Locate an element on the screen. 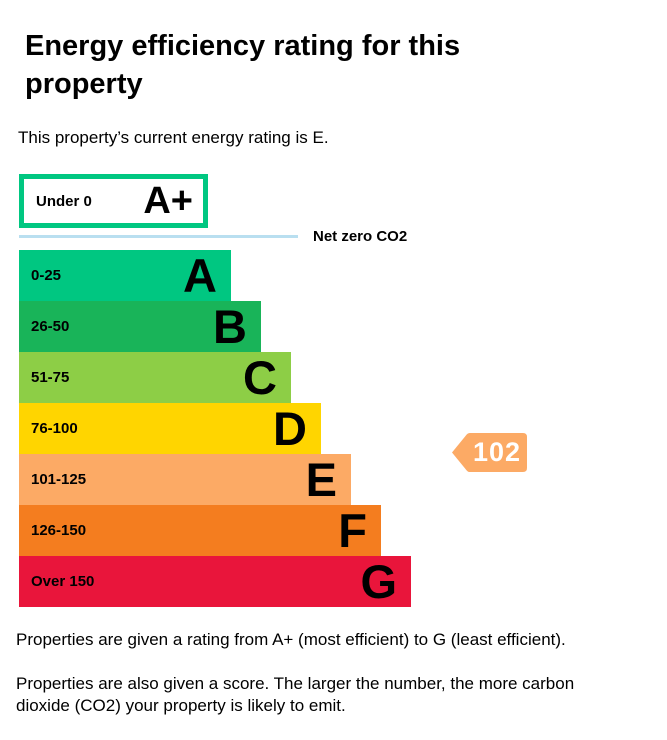  band-letter: B is located at coordinates (230, 326).